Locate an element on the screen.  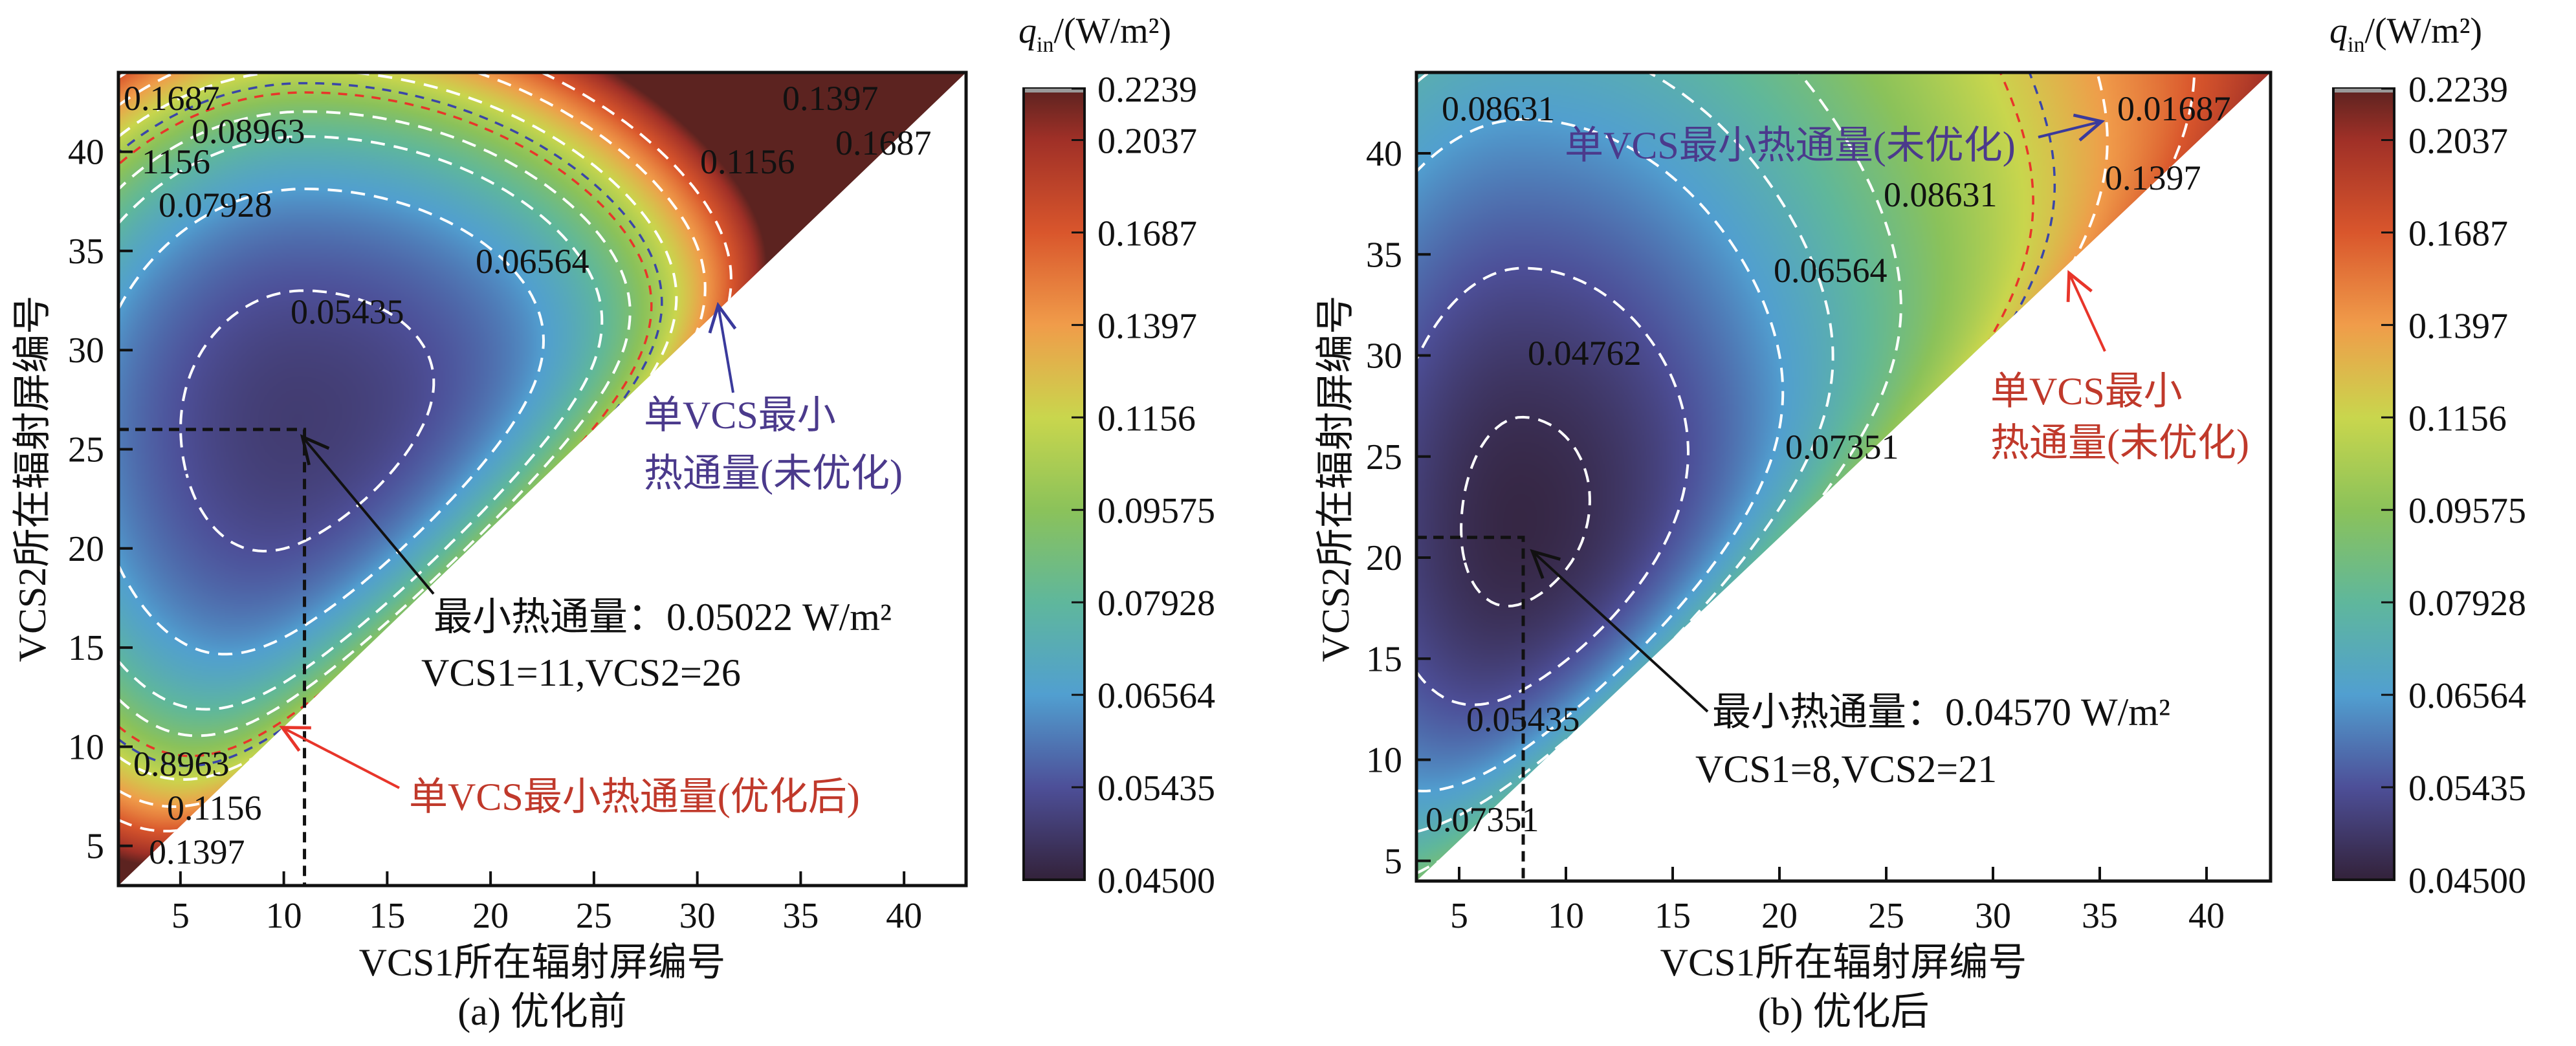
minimum-text: 最小热通量：0.04570 W/m² is located at coordinates (1941, 712).